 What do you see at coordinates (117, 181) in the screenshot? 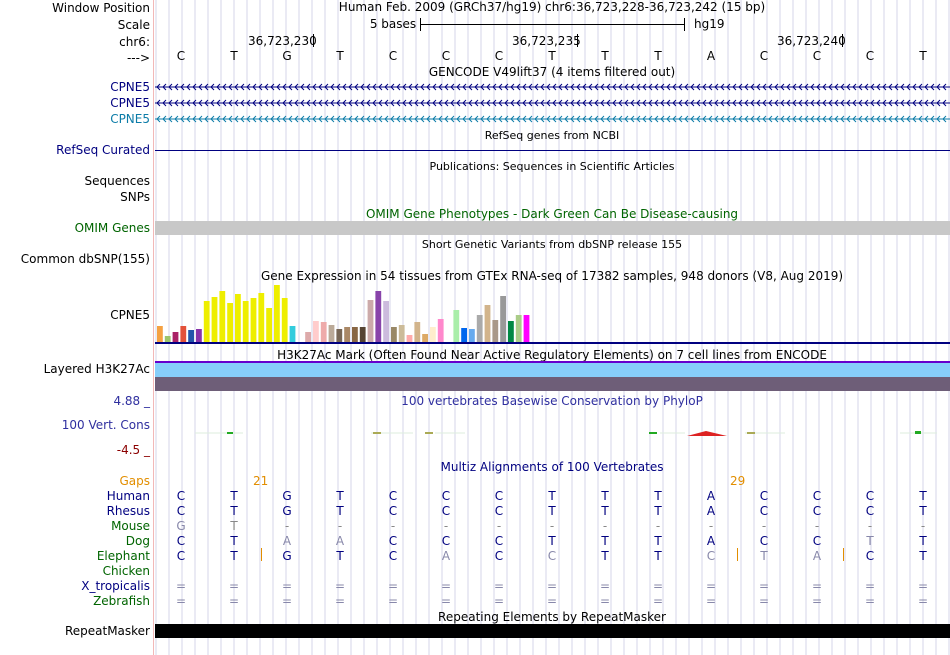
I see `publications-sequences-label: Sequences` at bounding box center [117, 181].